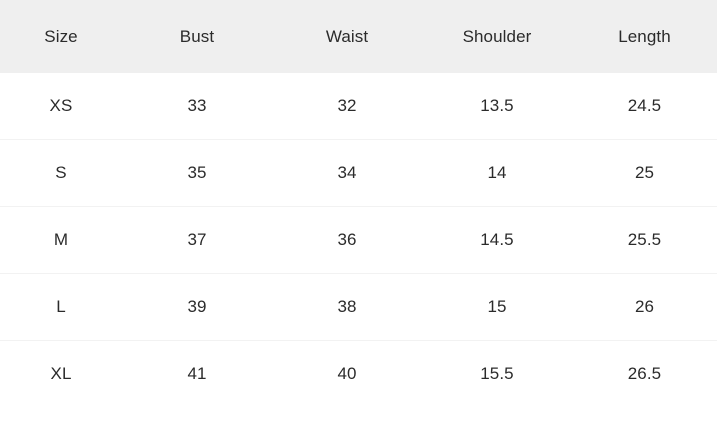 The width and height of the screenshot is (717, 430). What do you see at coordinates (197, 106) in the screenshot?
I see `cell-bust: 33` at bounding box center [197, 106].